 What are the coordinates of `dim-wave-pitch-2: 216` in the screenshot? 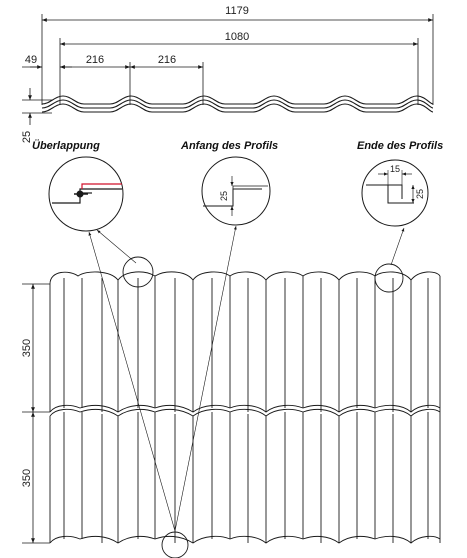 It's located at (167, 60).